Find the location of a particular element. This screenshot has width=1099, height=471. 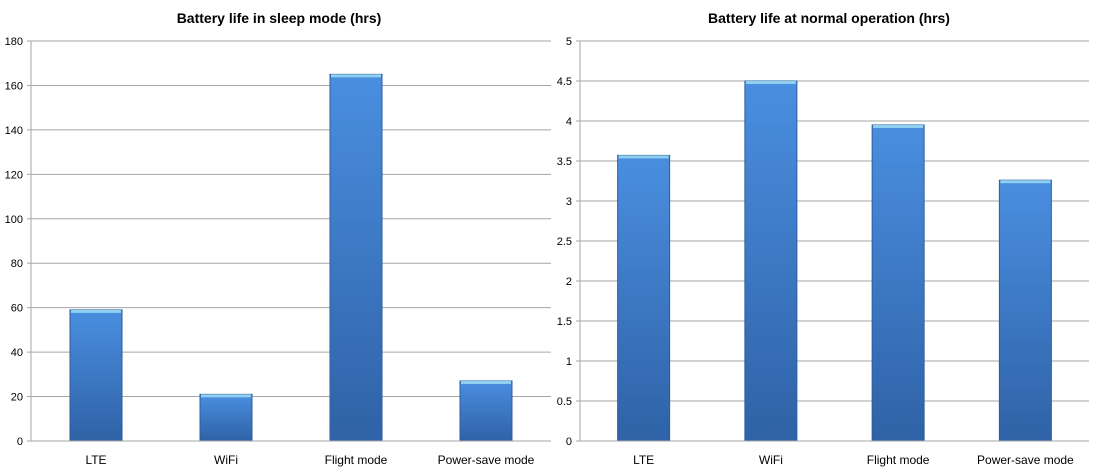

y-tick-label: 3 is located at coordinates (569, 202).